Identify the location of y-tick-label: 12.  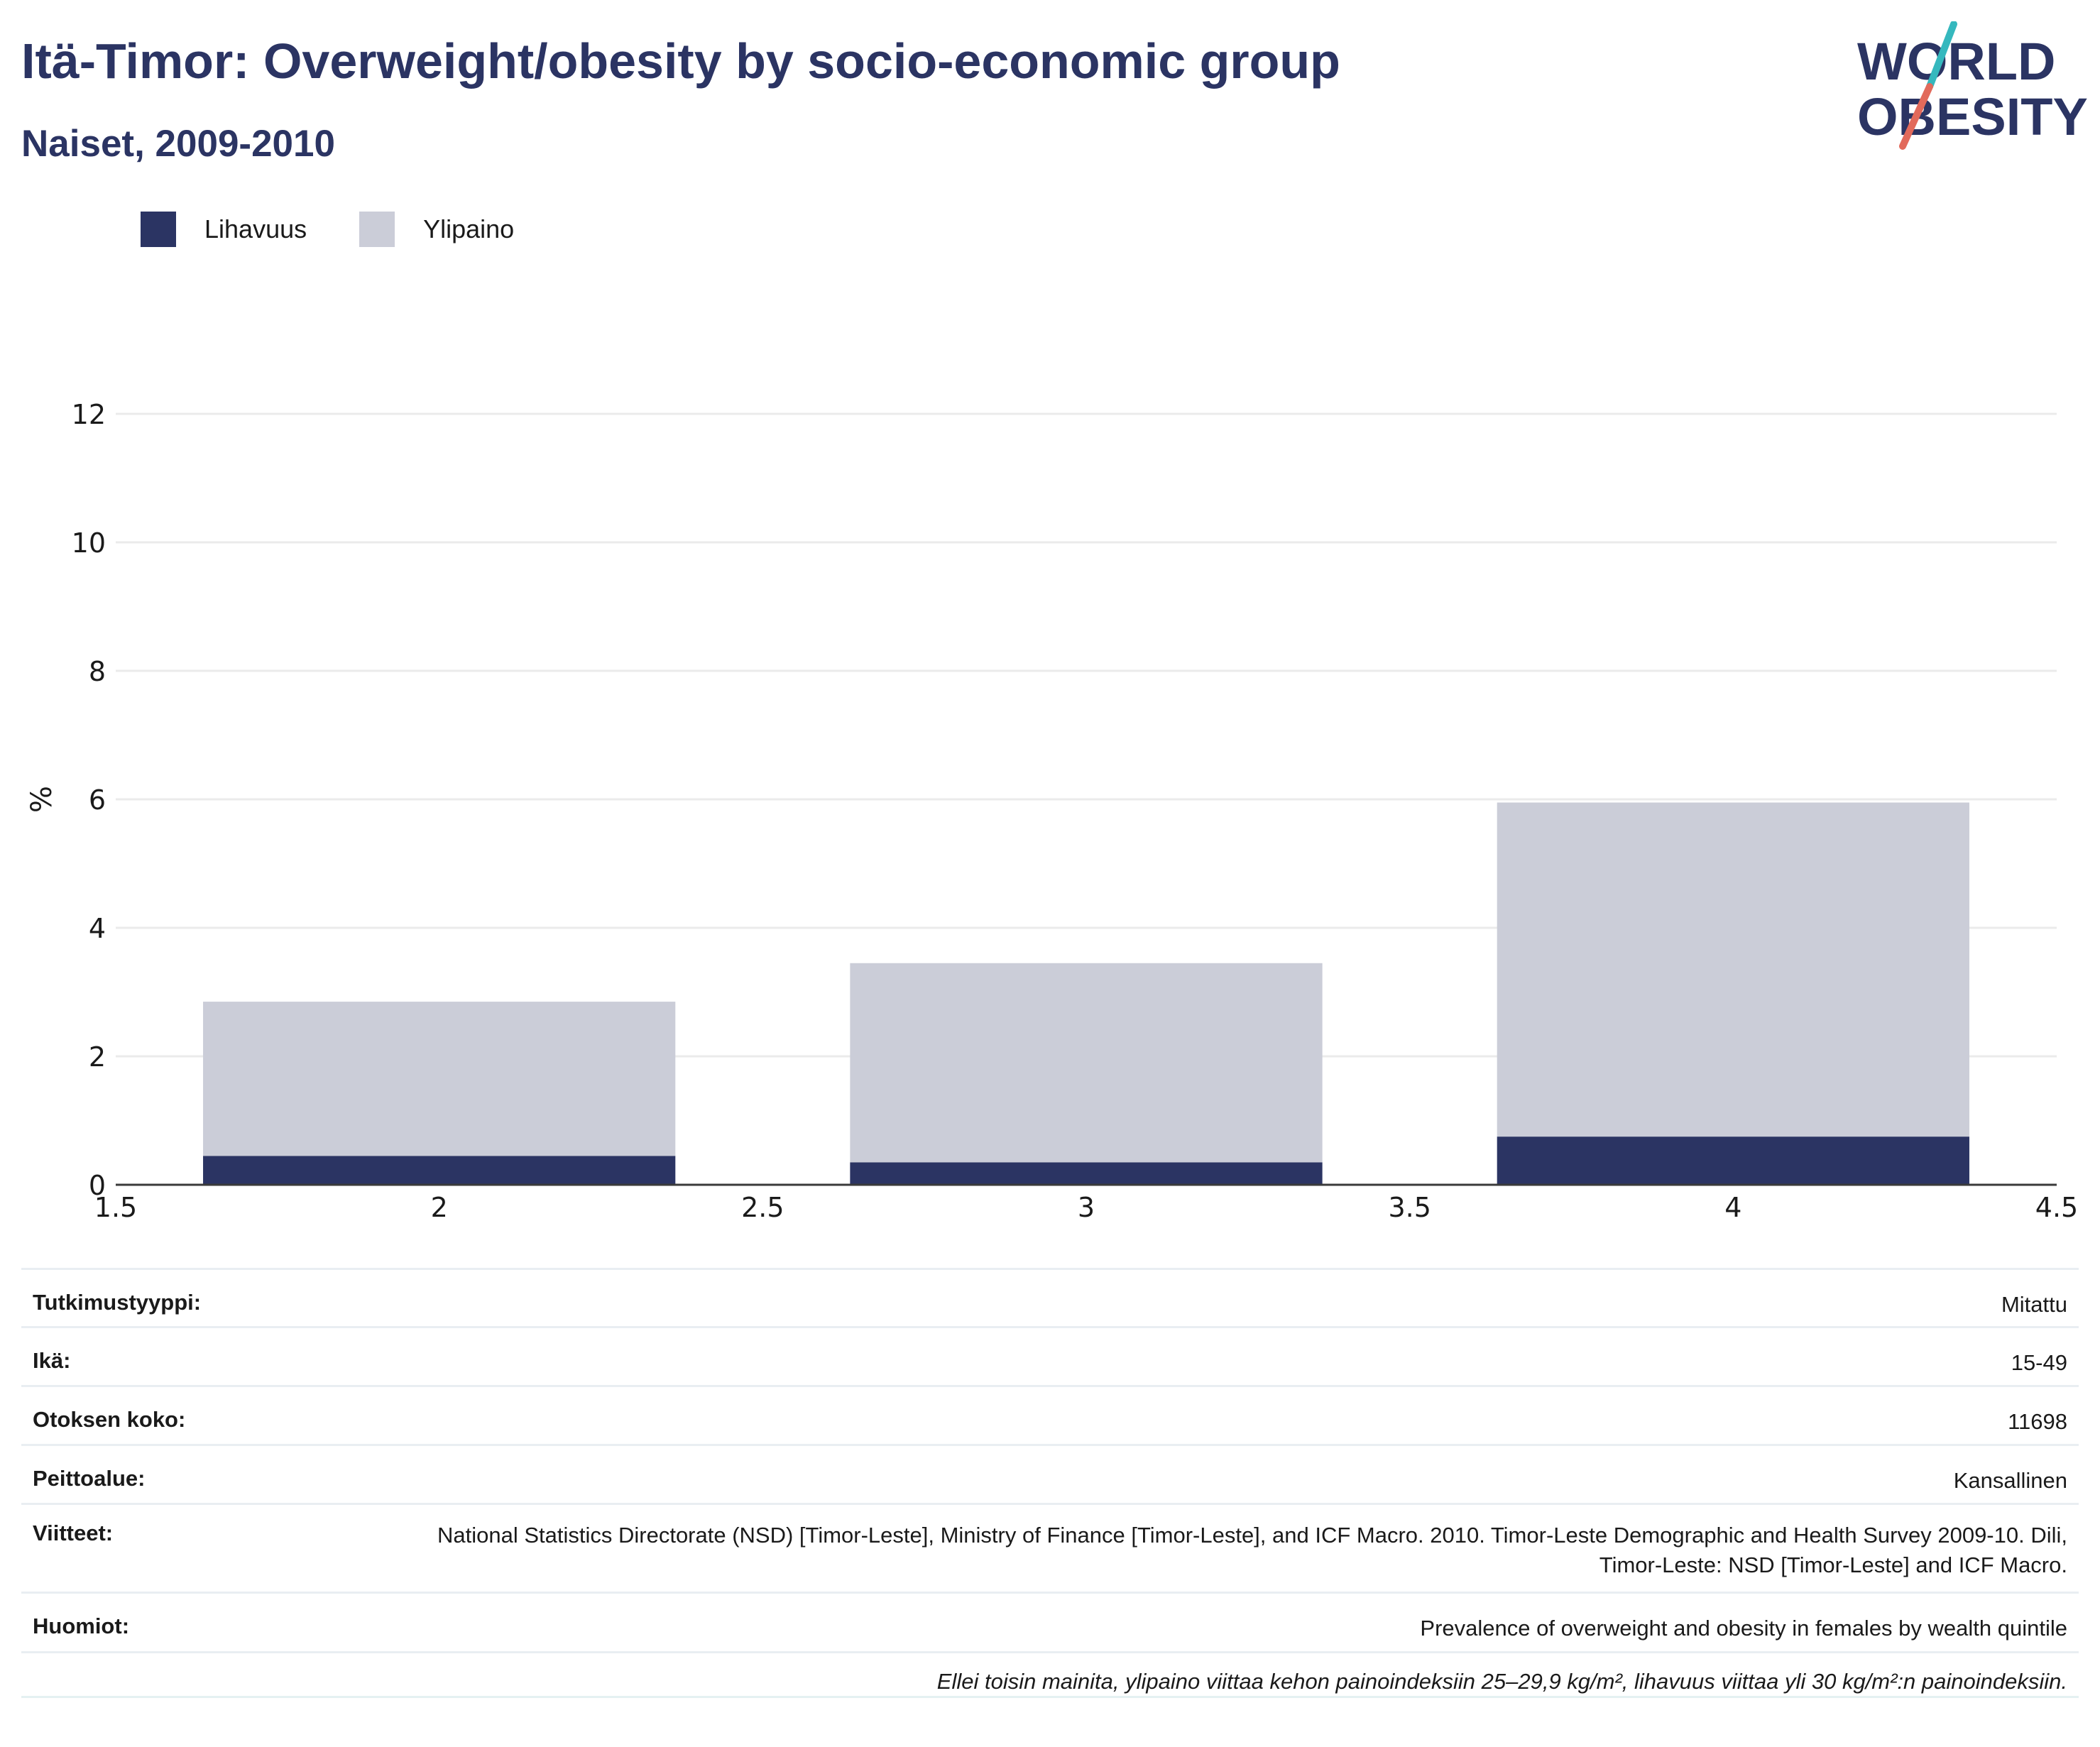
(89, 414).